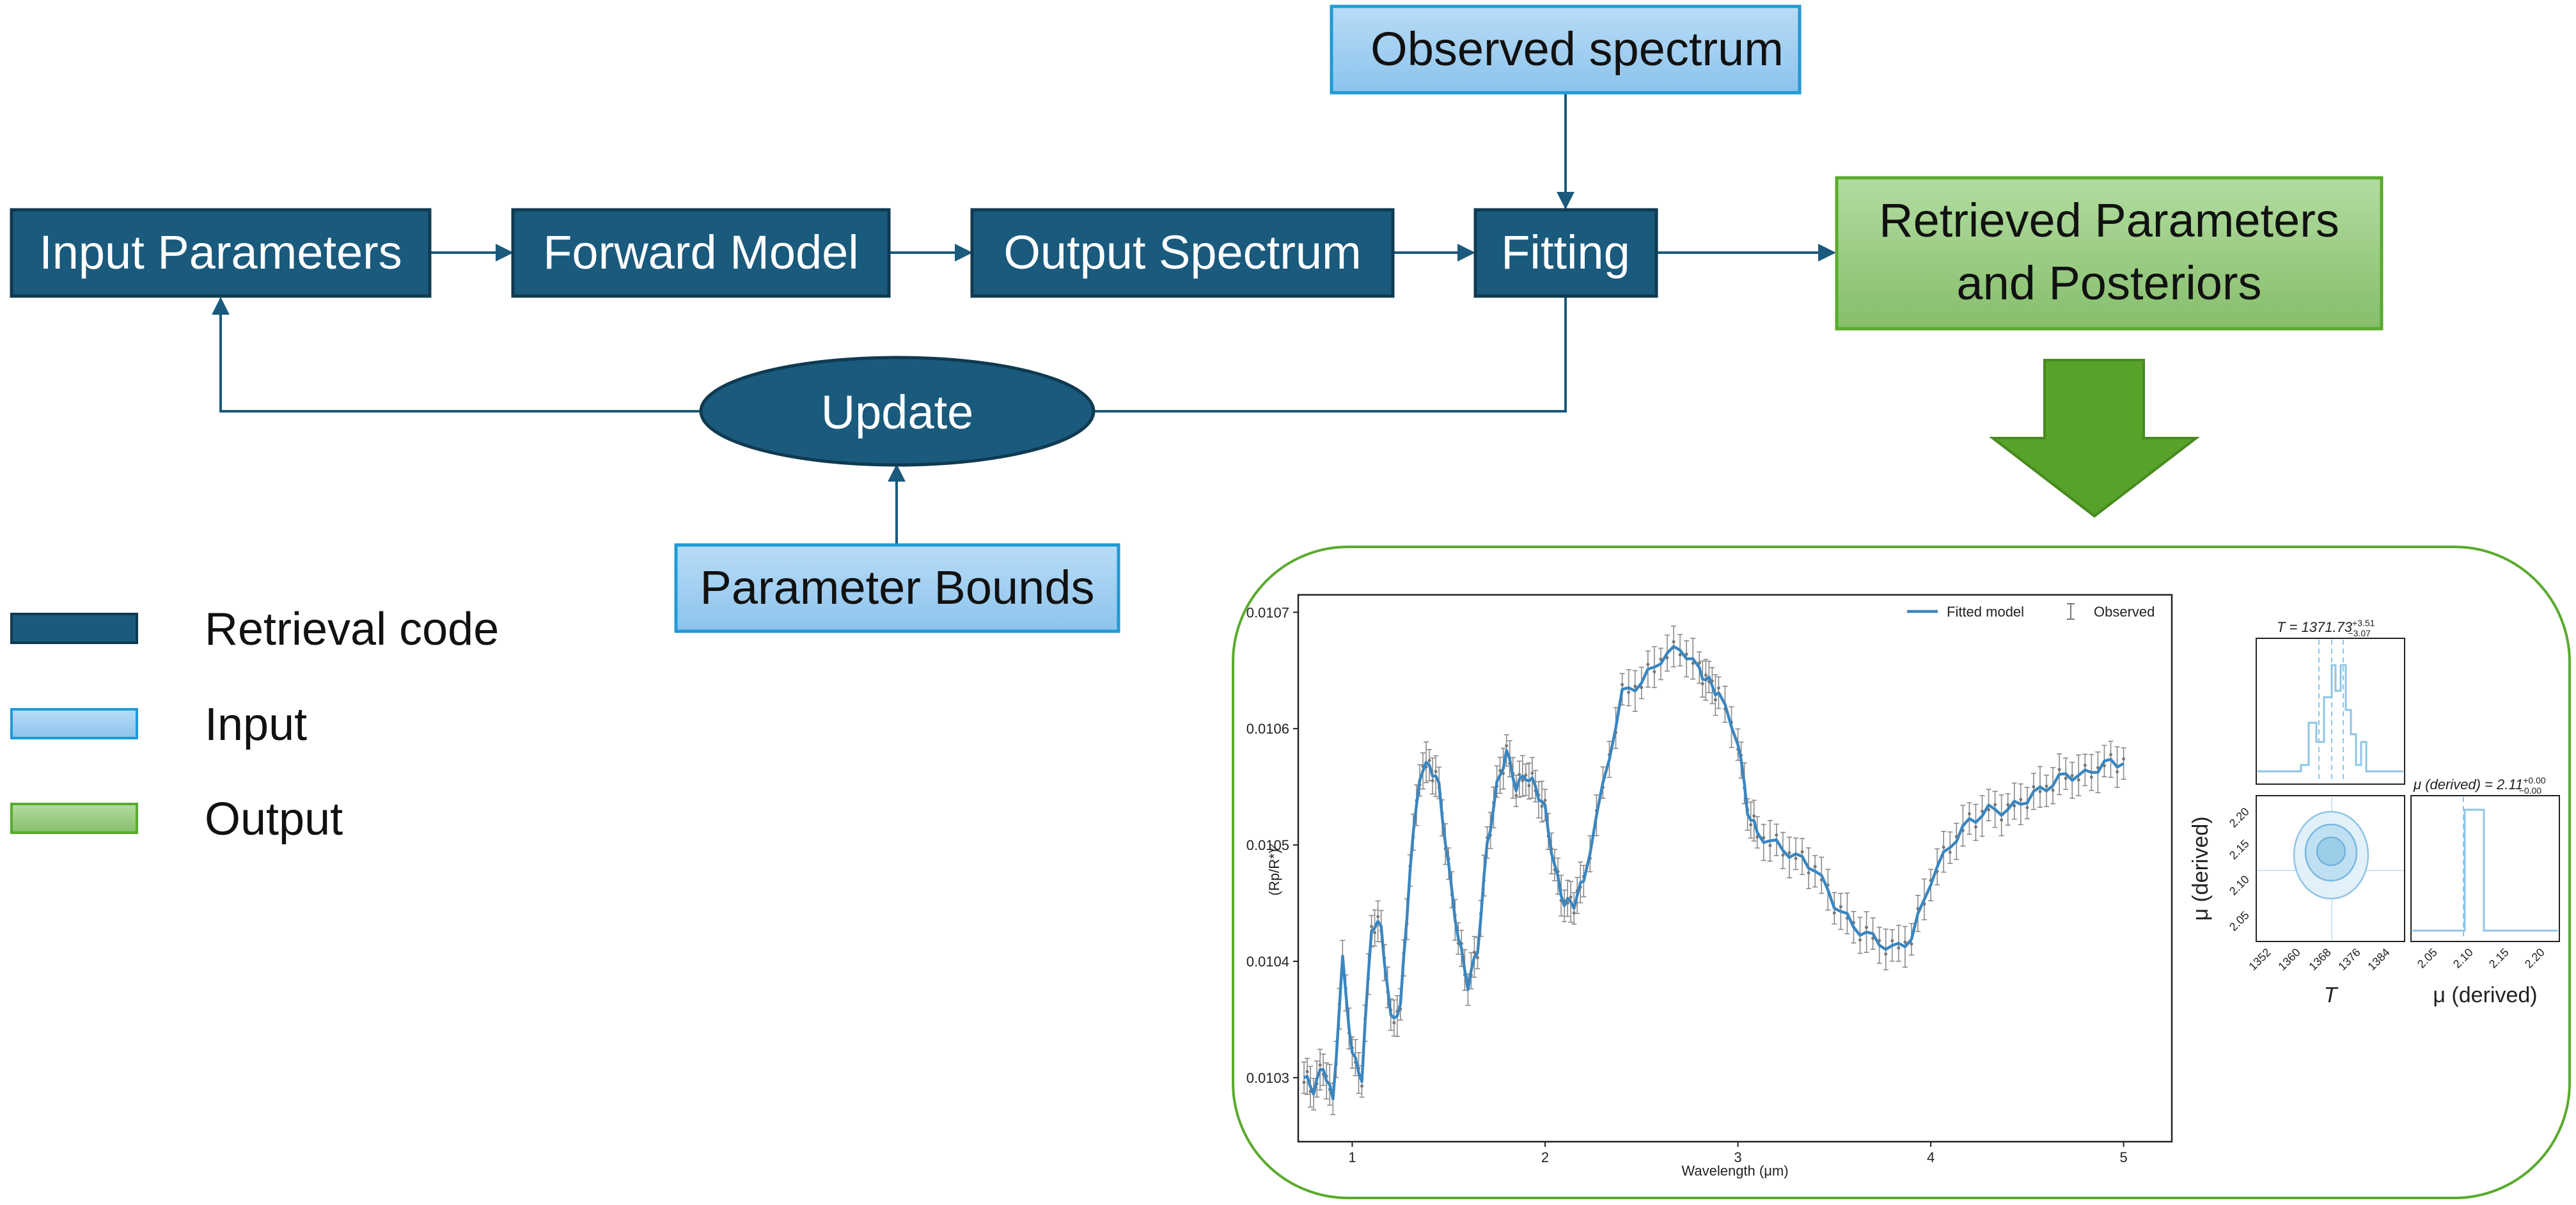 The height and width of the screenshot is (1205, 2576). I want to click on legend-swatch-retrieval-code, so click(74, 629).